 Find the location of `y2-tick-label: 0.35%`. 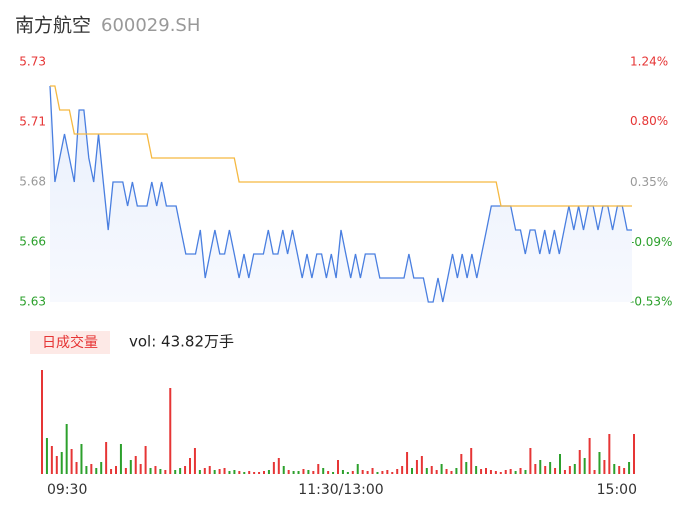

y2-tick-label: 0.35% is located at coordinates (649, 182).